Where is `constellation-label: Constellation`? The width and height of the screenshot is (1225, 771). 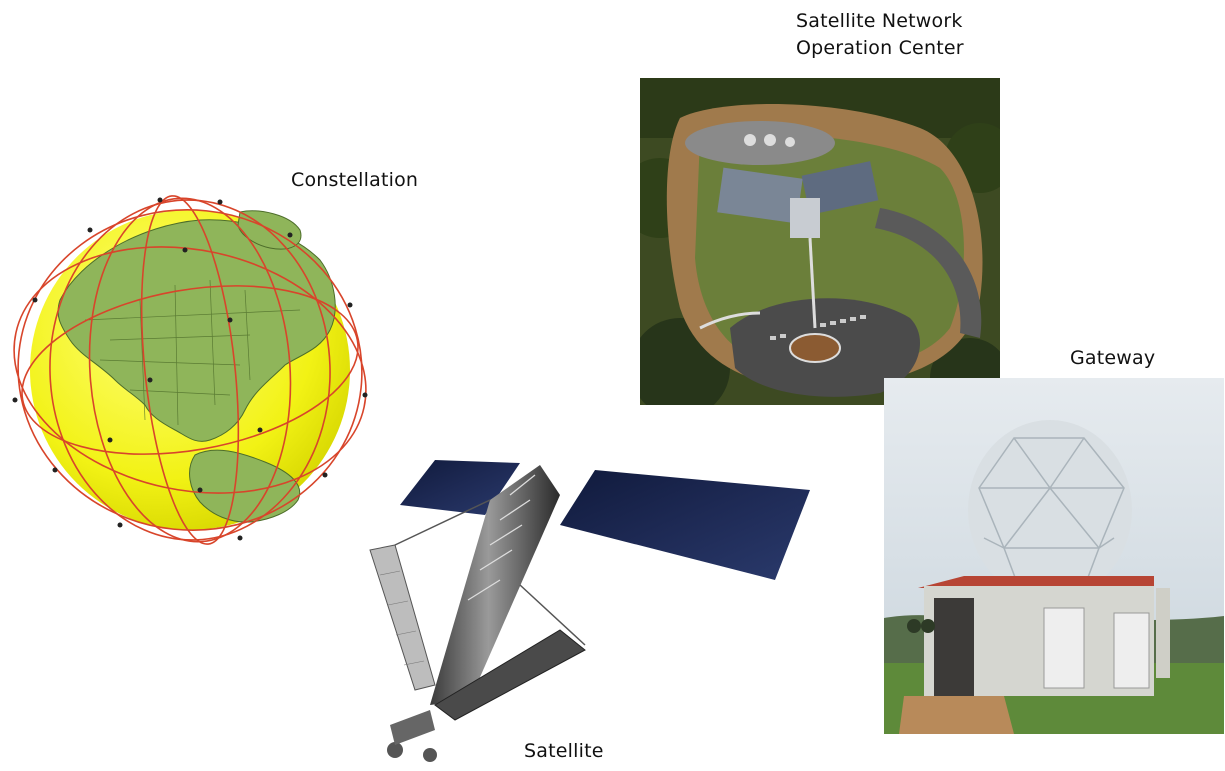
constellation-label: Constellation is located at coordinates (355, 180).